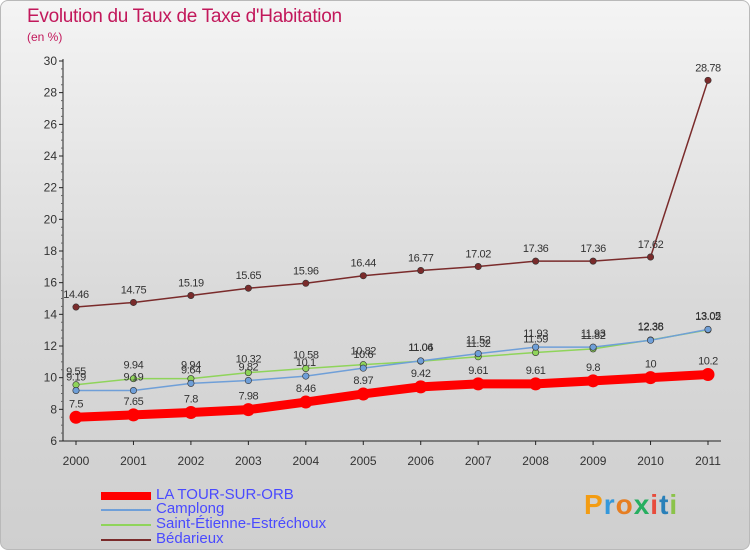 Image resolution: width=750 pixels, height=550 pixels. Describe the element at coordinates (51, 93) in the screenshot. I see `y-tick-label: 28` at that location.